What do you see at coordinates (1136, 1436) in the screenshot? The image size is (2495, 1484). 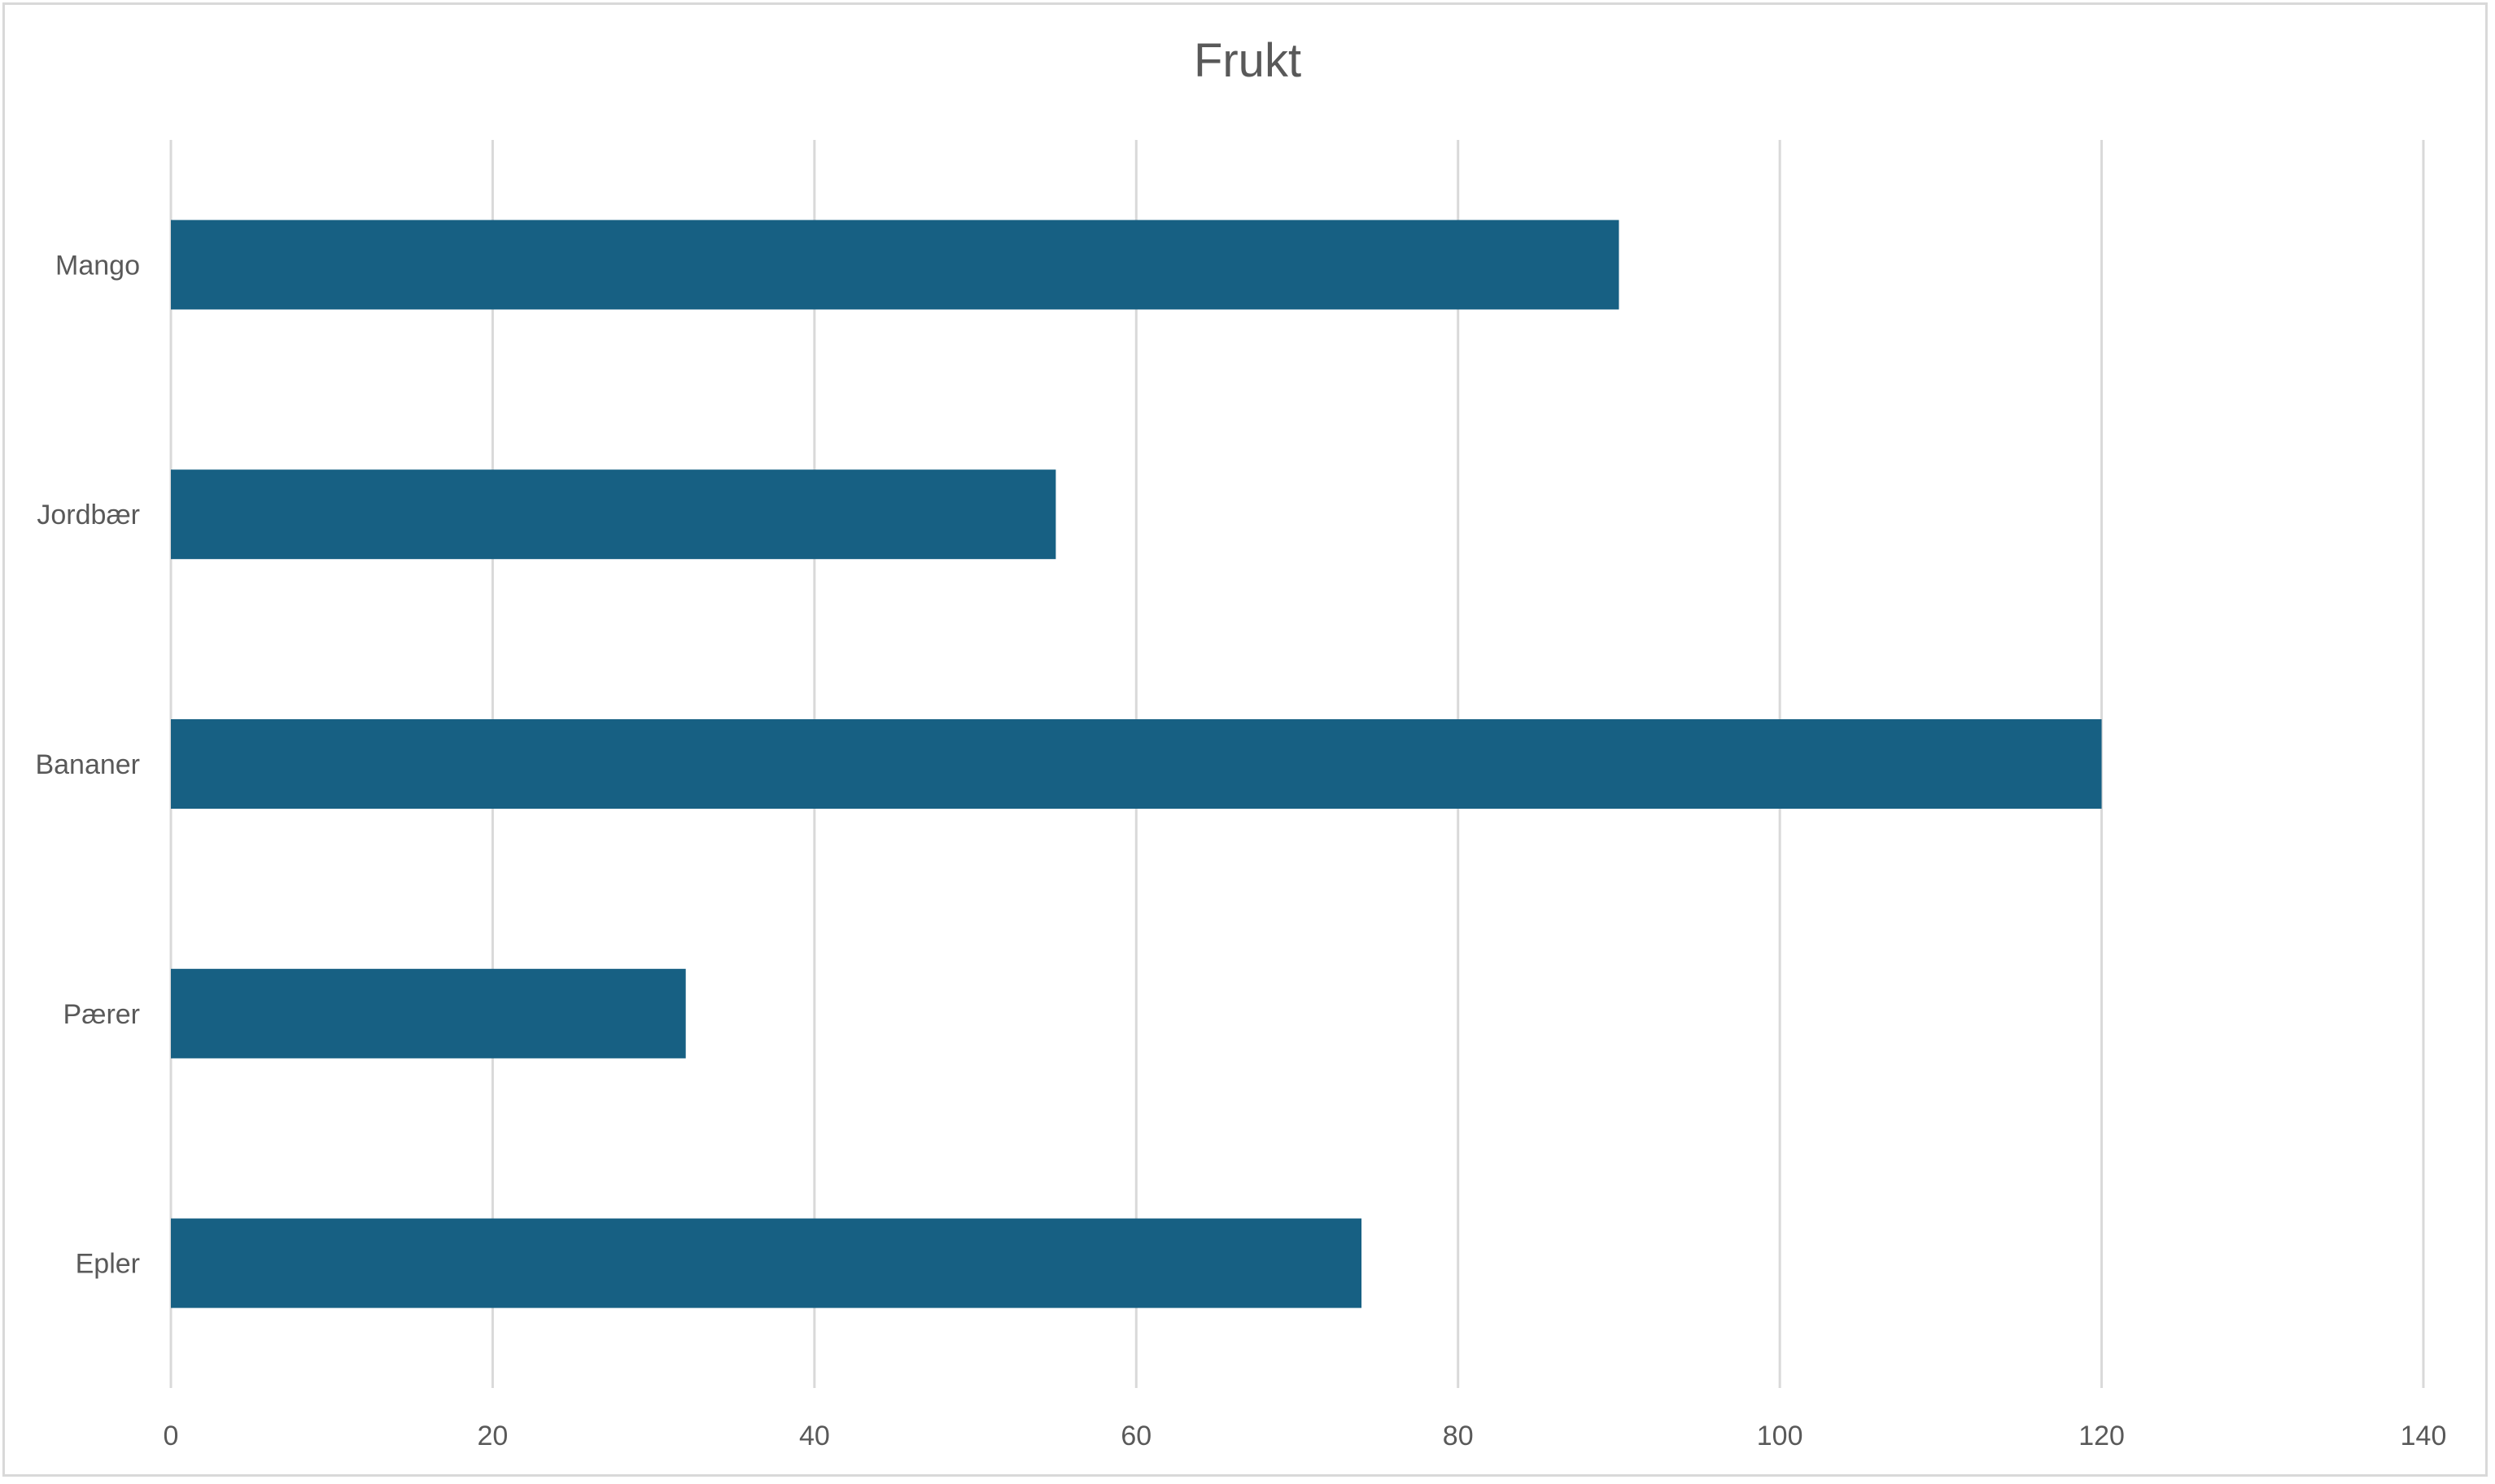 I see `x-tick-label: 60` at bounding box center [1136, 1436].